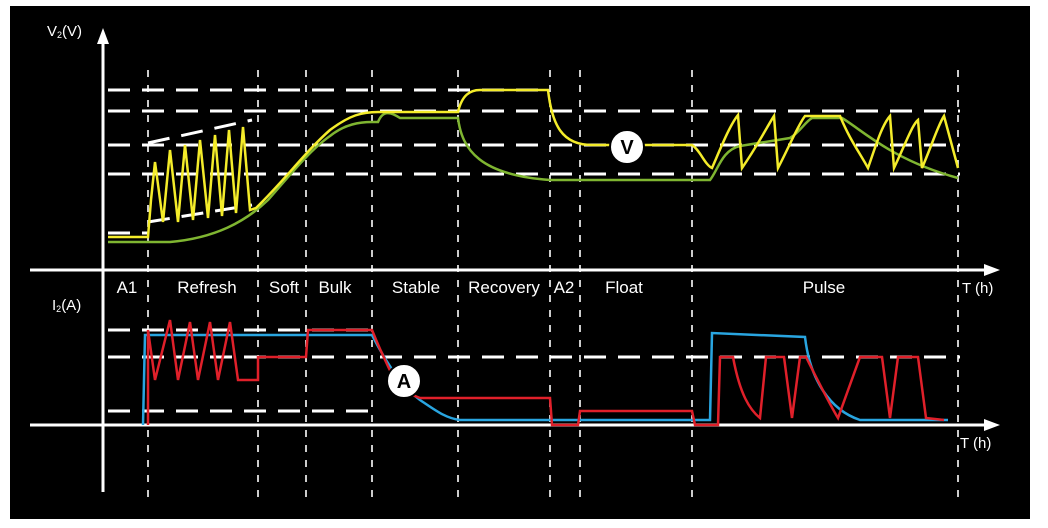 The width and height of the screenshot is (1048, 528). I want to click on phase-label-stable: Stable, so click(416, 287).